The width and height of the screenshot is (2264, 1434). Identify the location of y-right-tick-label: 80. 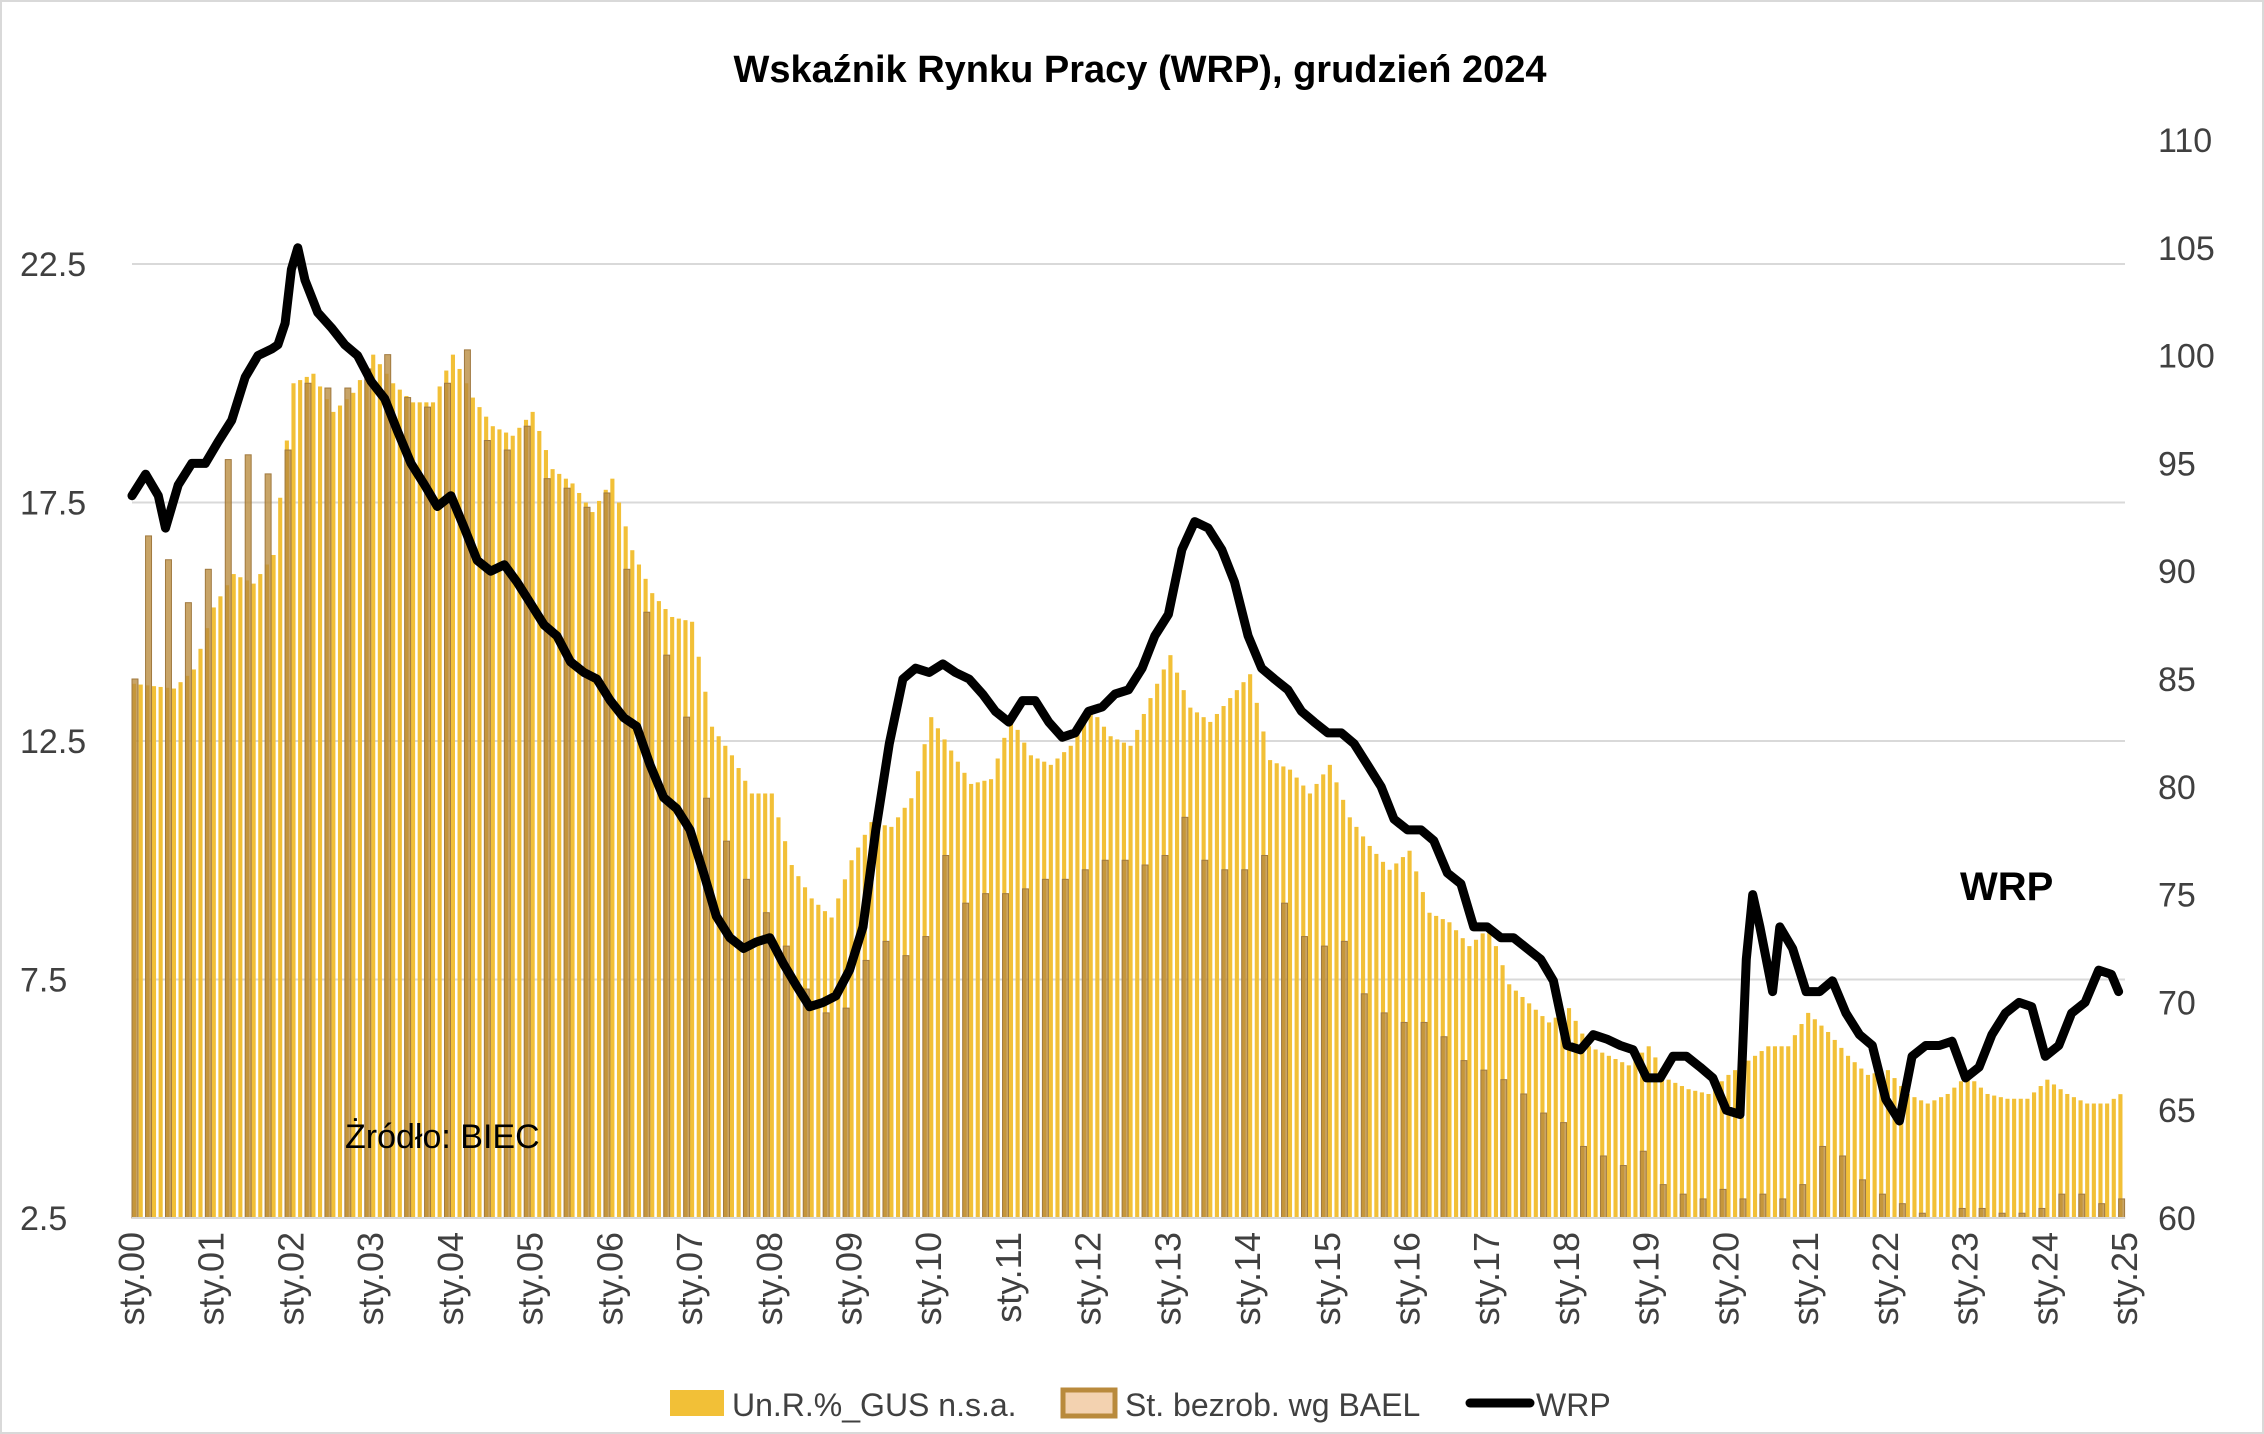
(2177, 788).